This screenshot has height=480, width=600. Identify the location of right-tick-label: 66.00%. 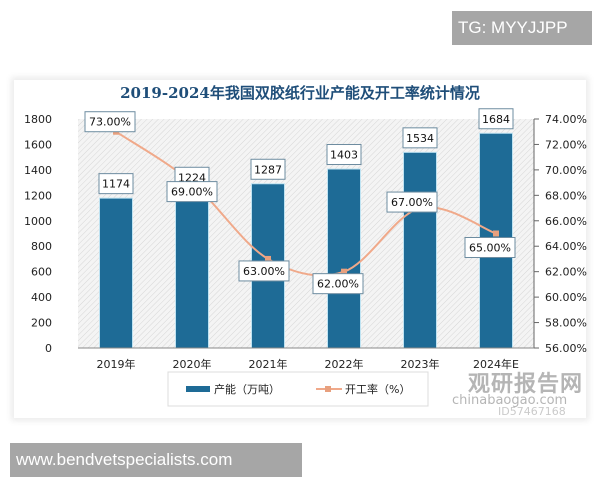
(566, 221).